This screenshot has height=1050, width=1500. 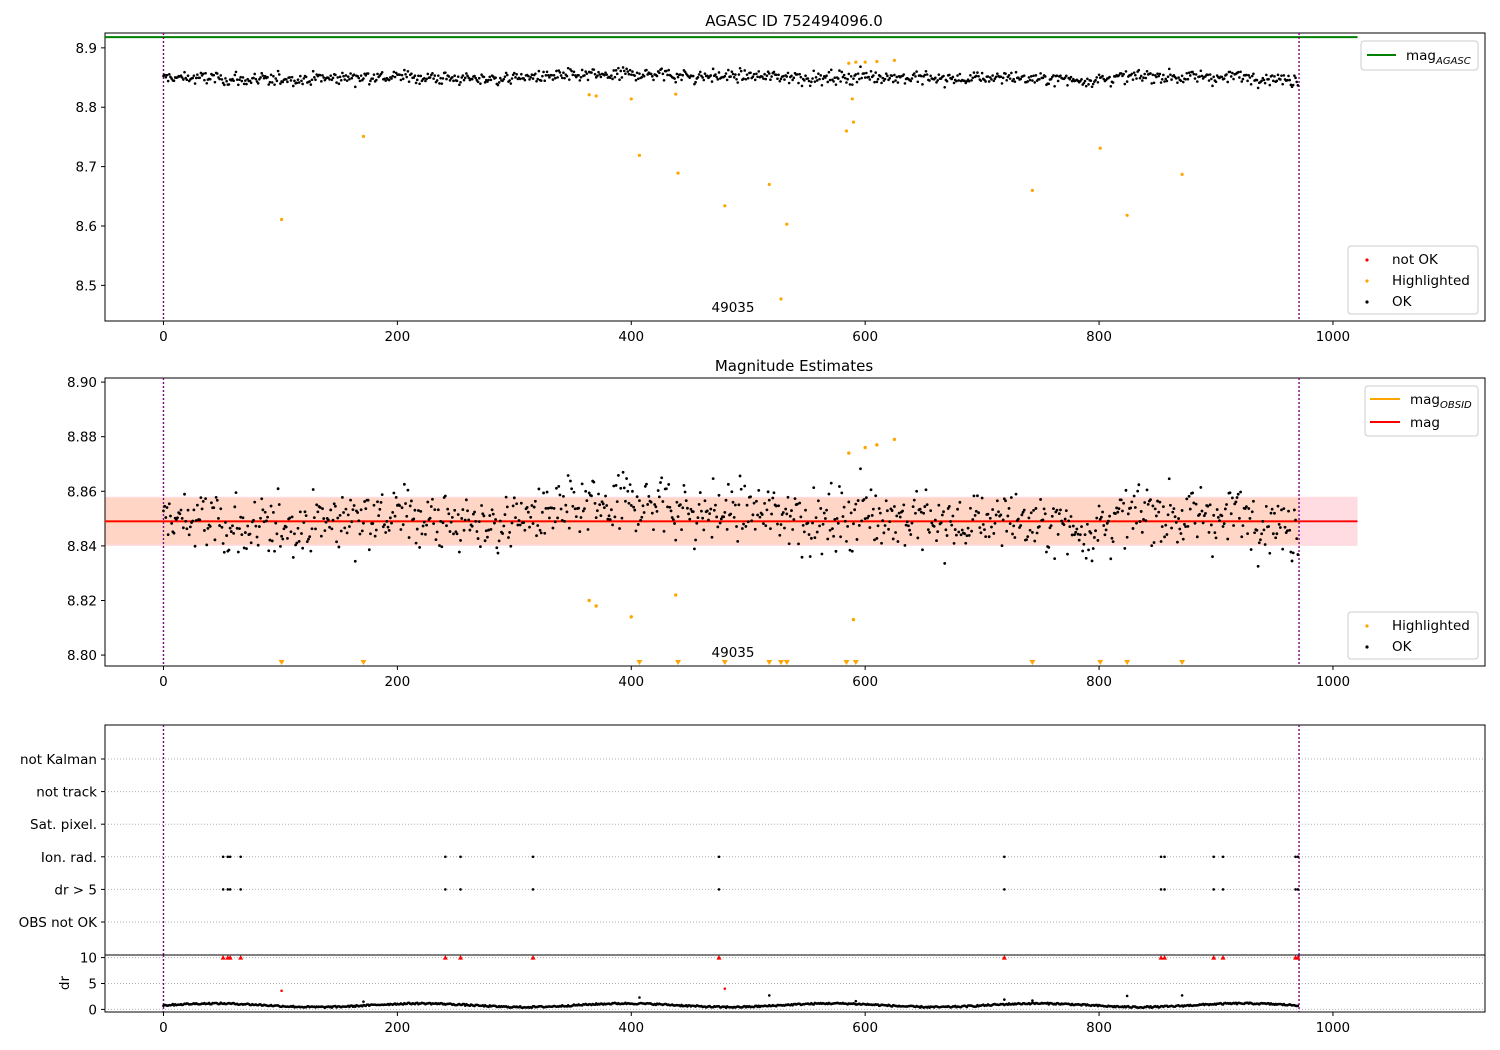 What do you see at coordinates (1214, 957) in the screenshot?
I see `dr-clipped-marker` at bounding box center [1214, 957].